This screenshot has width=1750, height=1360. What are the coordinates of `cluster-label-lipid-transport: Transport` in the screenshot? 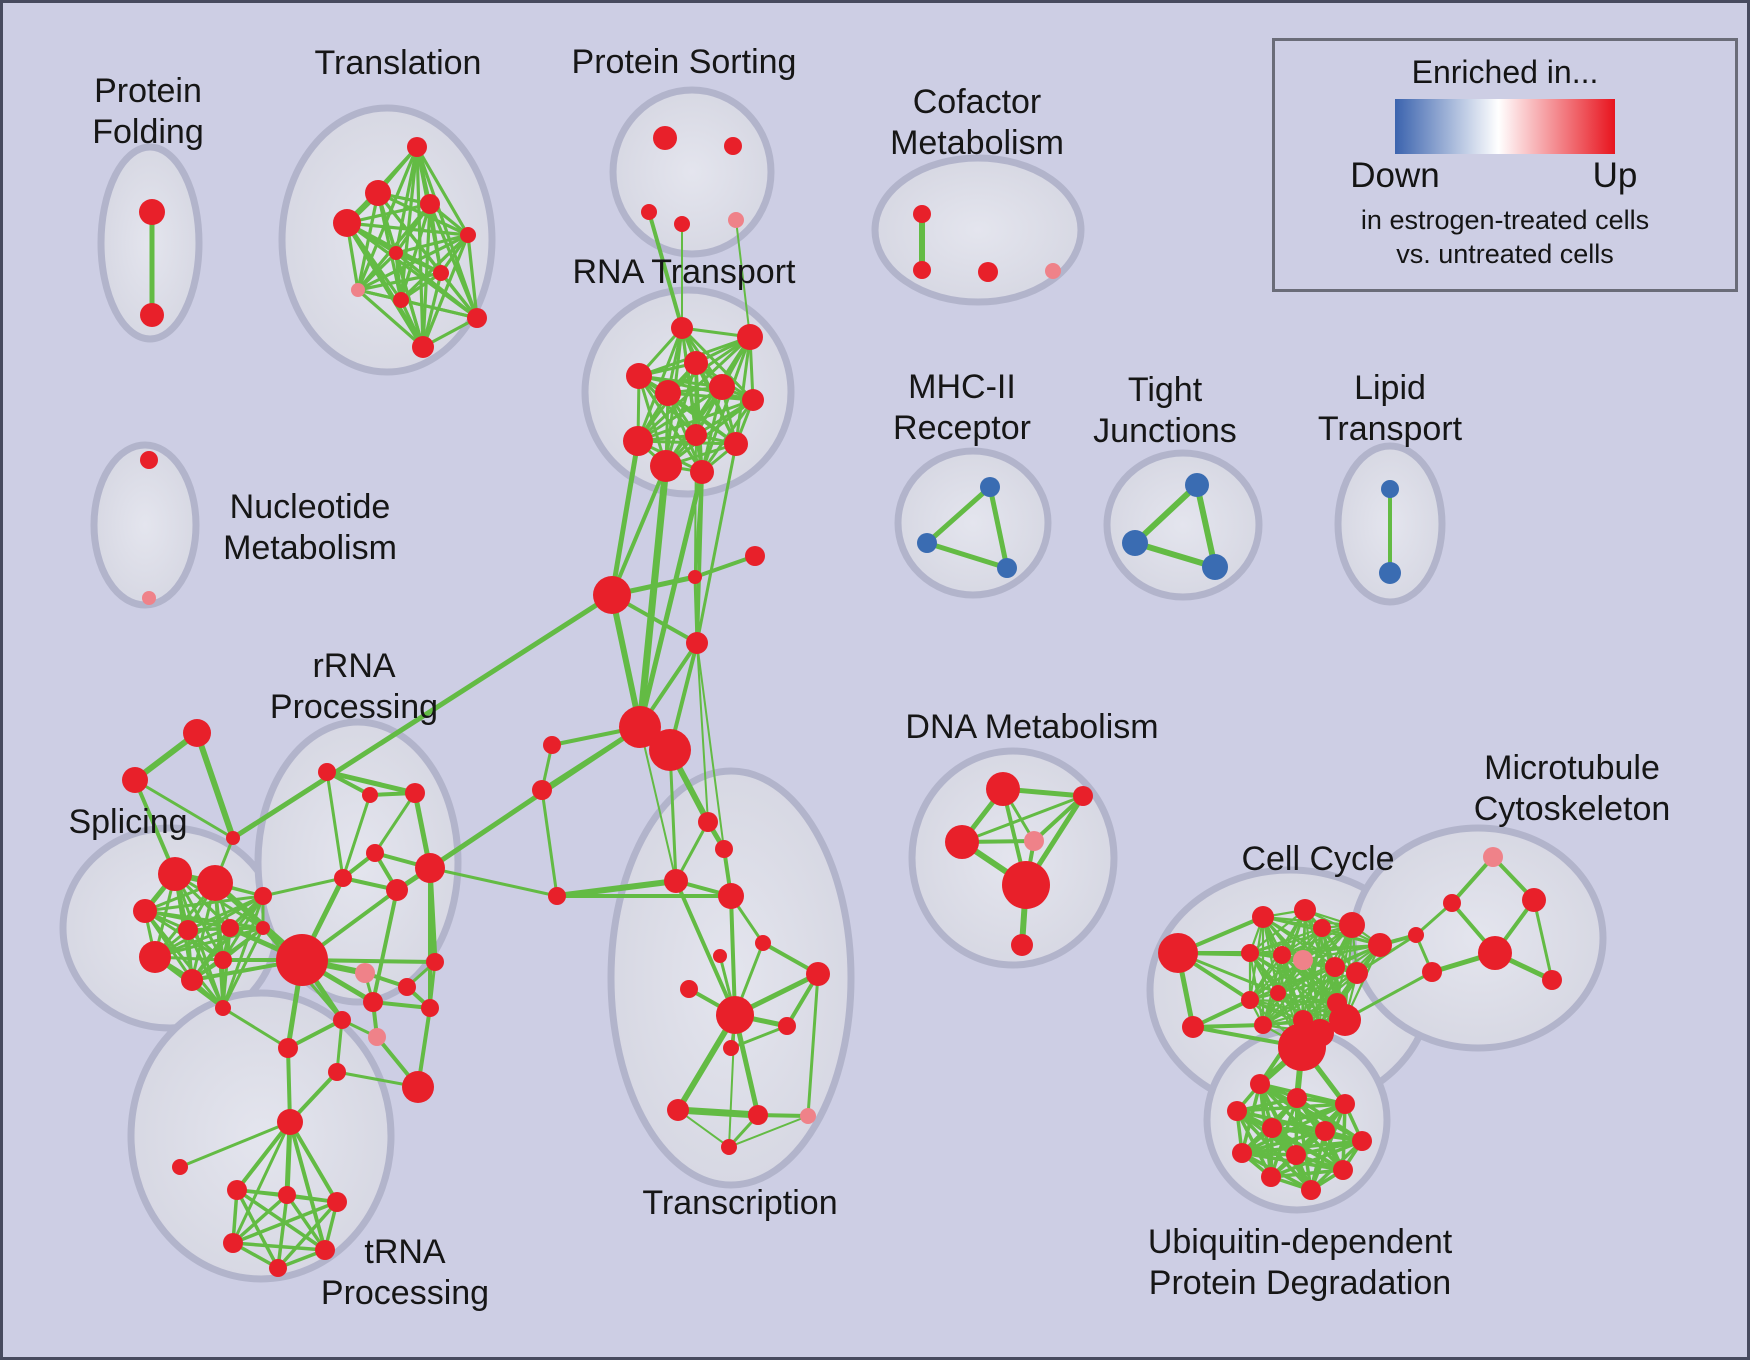 It's located at (1390, 429).